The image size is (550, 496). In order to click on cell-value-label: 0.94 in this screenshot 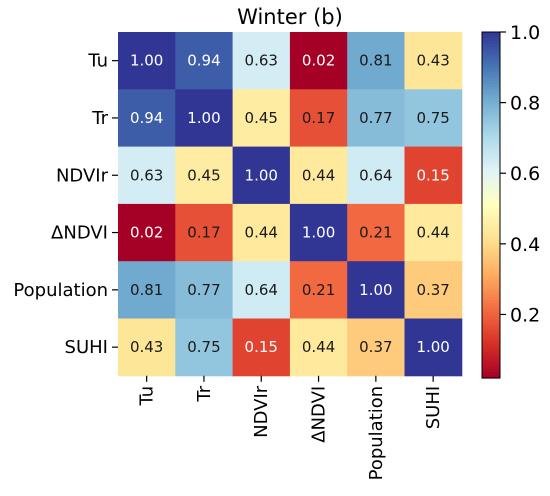, I will do `click(203, 61)`.